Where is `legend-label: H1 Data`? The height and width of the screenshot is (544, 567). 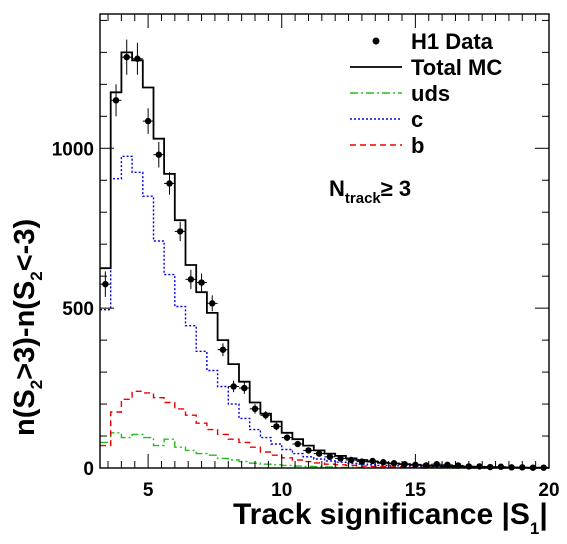
legend-label: H1 Data is located at coordinates (452, 41).